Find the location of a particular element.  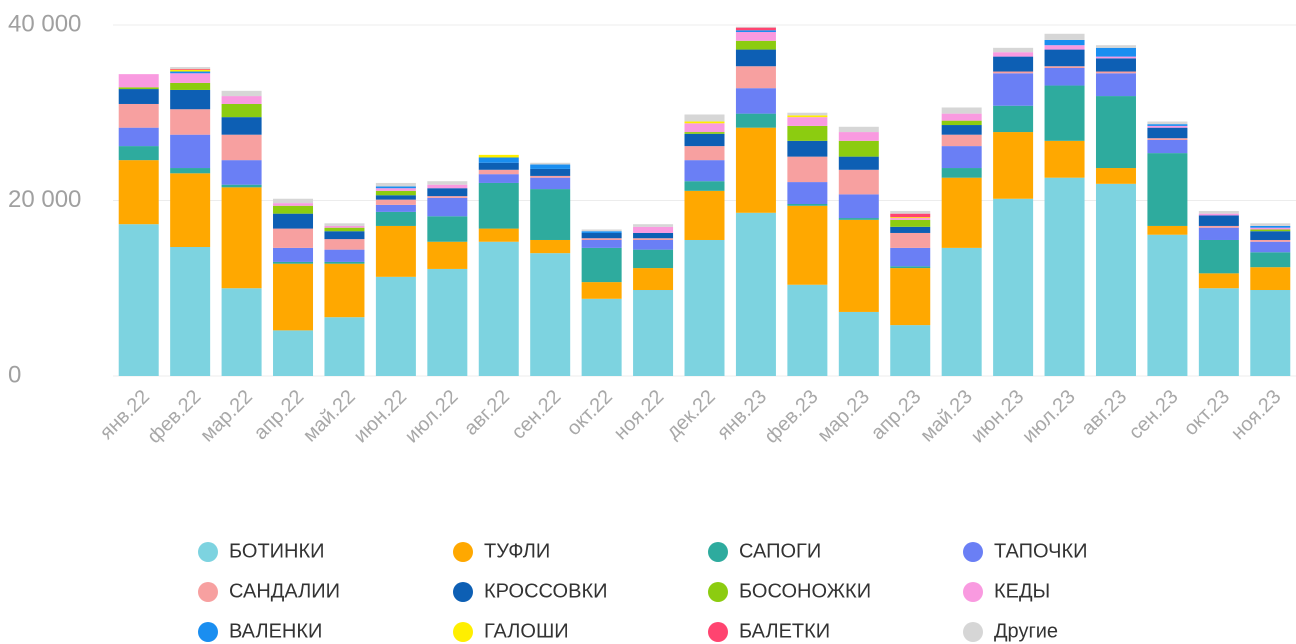

x-tick-label: апр.22 is located at coordinates (279, 415).